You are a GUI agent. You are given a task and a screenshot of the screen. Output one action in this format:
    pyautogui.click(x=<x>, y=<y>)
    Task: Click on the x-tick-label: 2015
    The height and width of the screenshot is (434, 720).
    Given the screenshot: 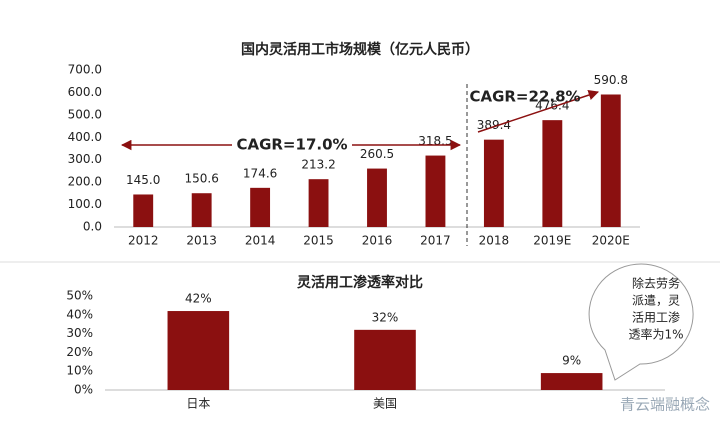 What is the action you would take?
    pyautogui.click(x=318, y=241)
    